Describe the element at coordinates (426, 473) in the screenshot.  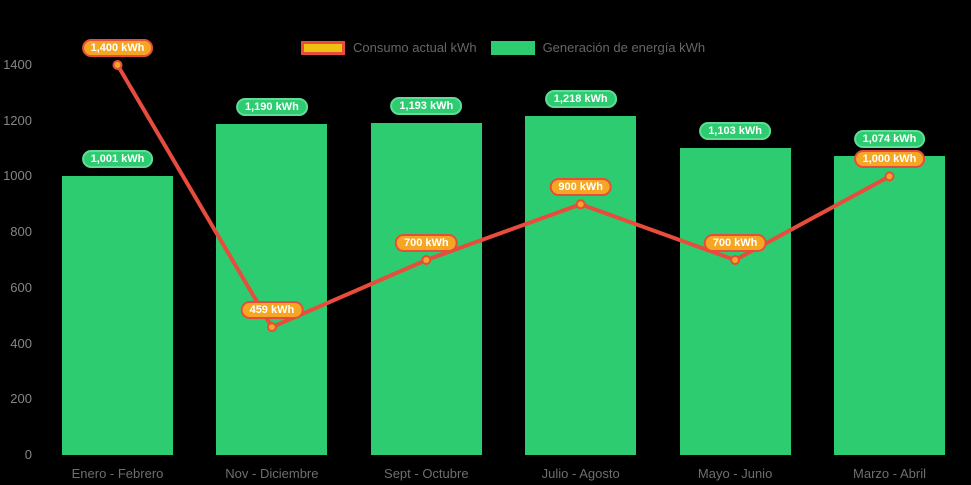
I see `x-axis-label: Sept - Octubre` at that location.